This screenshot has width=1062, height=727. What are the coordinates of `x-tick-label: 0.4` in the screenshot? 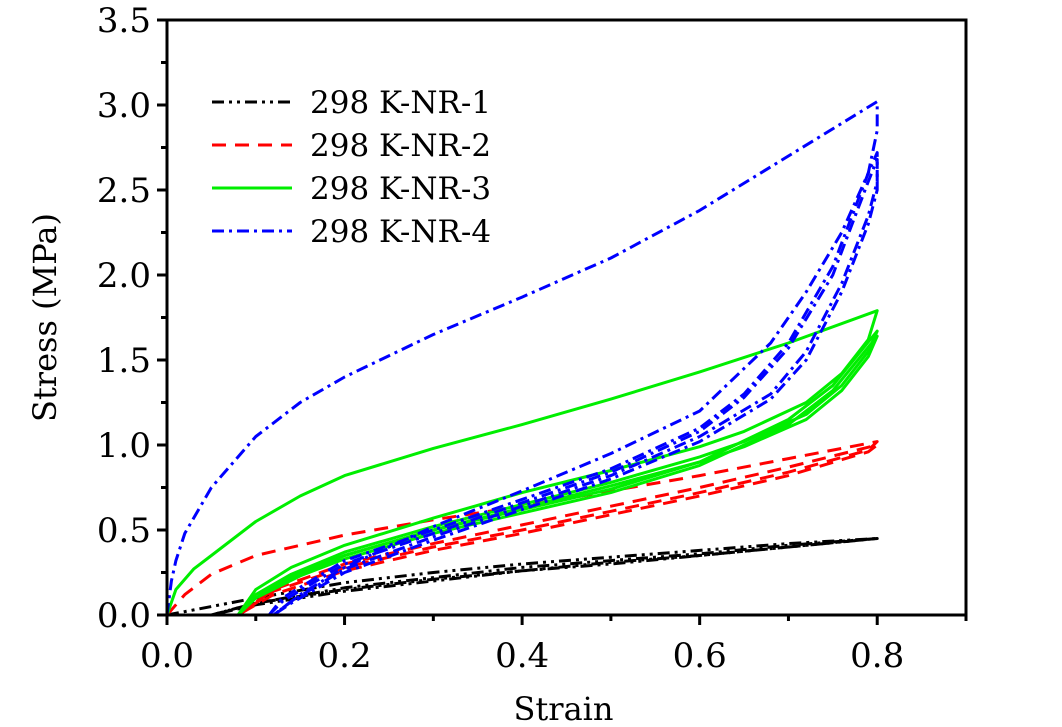 It's located at (522, 656).